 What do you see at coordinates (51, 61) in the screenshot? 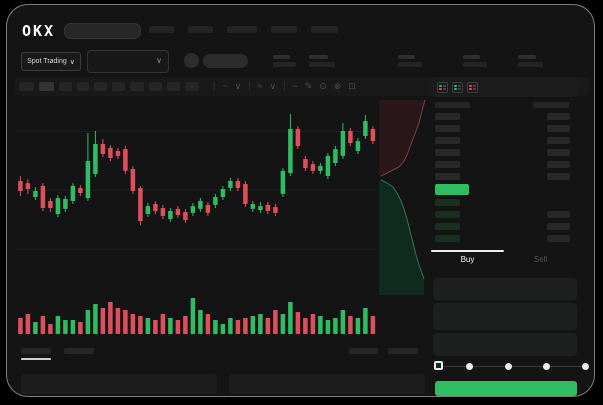
I see `market-type-selector: Spot Trading ∨` at bounding box center [51, 61].